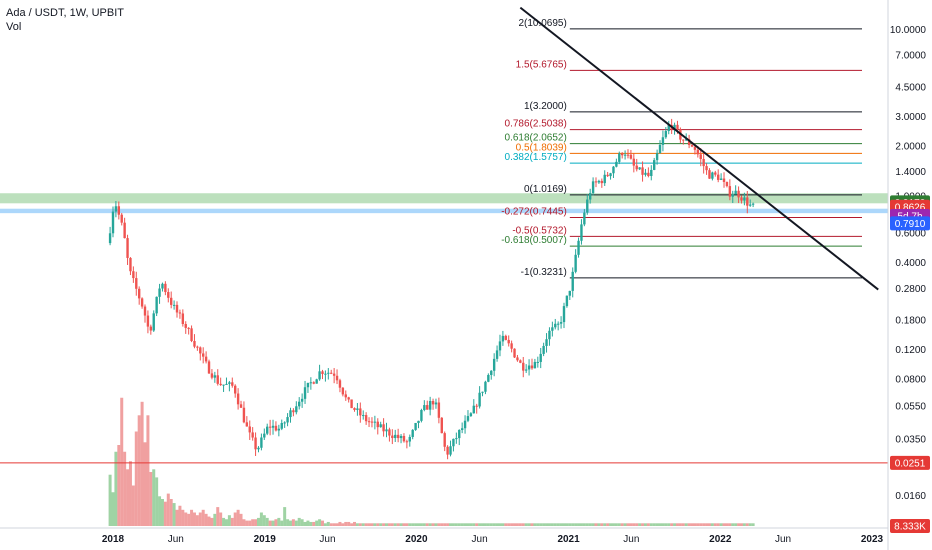 The width and height of the screenshot is (932, 550). I want to click on y-tick-label: 0.0550, so click(910, 407).